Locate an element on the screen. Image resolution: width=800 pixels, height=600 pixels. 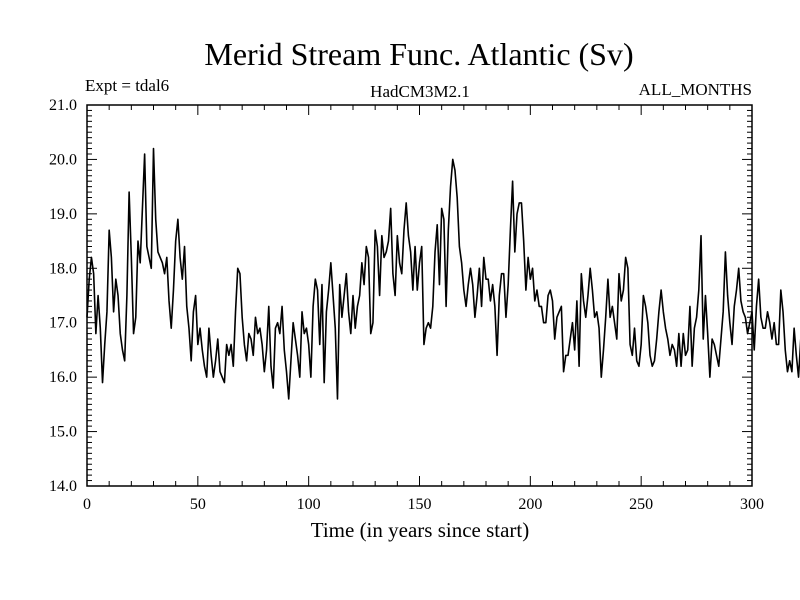
y-tick-label: 15.0 is located at coordinates (63, 432).